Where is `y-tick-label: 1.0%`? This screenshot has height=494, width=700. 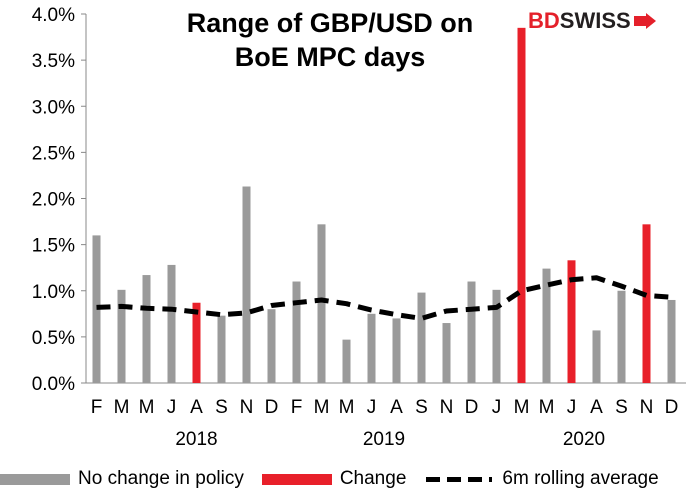
y-tick-label: 1.0% is located at coordinates (53, 292).